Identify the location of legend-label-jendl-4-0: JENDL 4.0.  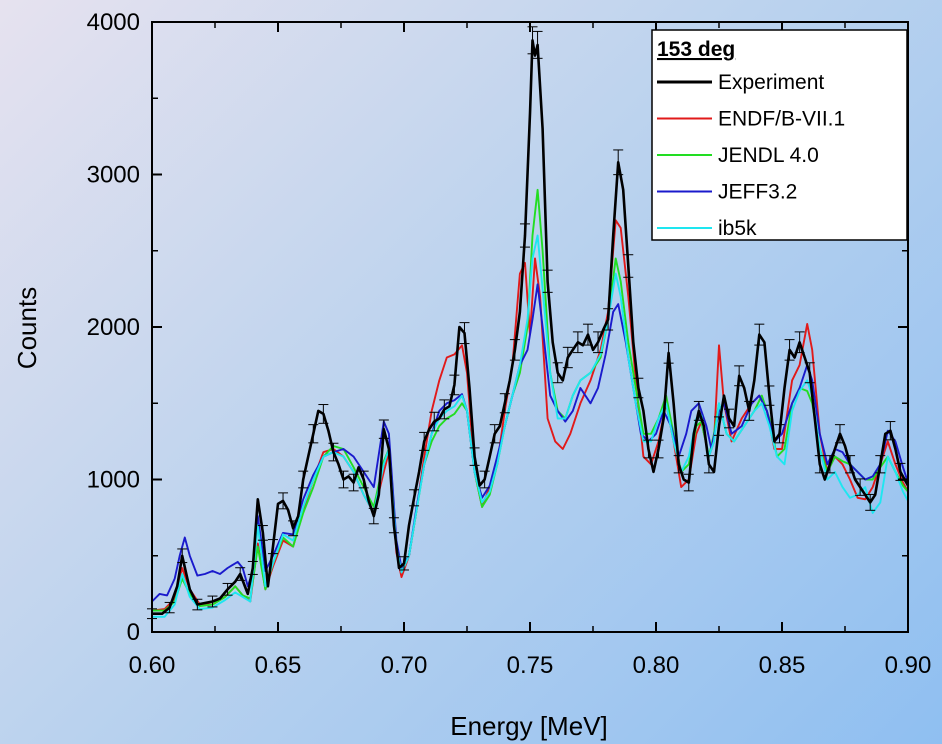
(768, 155).